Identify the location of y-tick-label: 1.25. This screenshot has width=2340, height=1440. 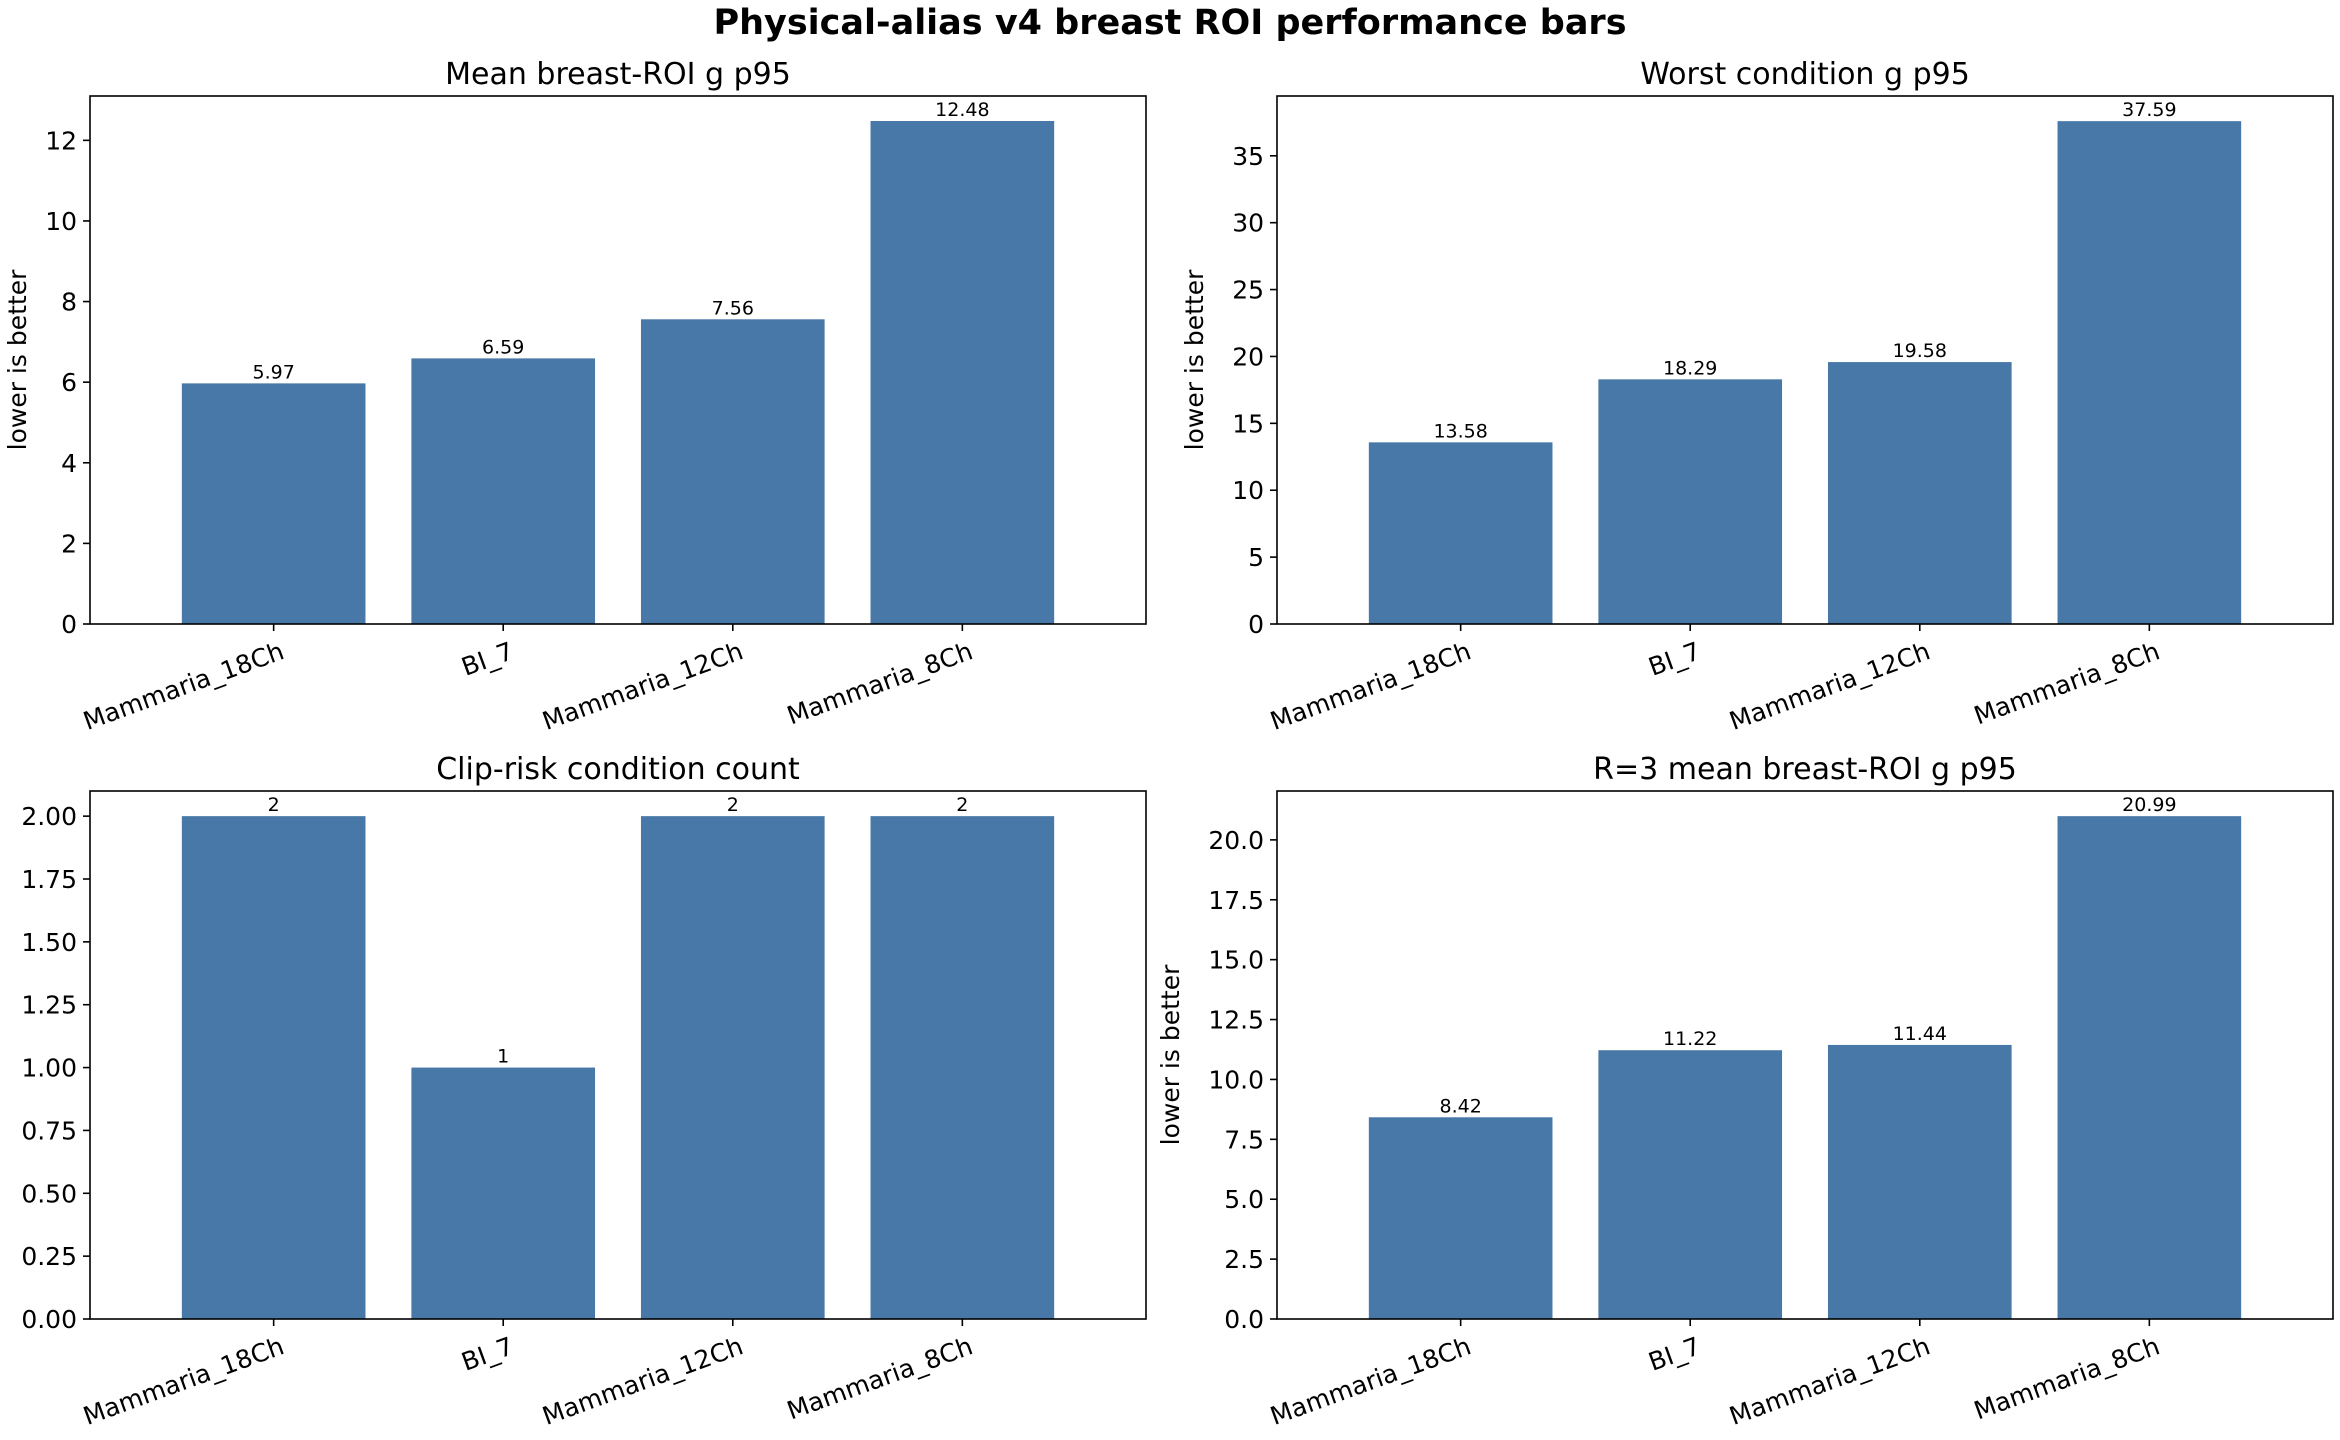
(49, 1005).